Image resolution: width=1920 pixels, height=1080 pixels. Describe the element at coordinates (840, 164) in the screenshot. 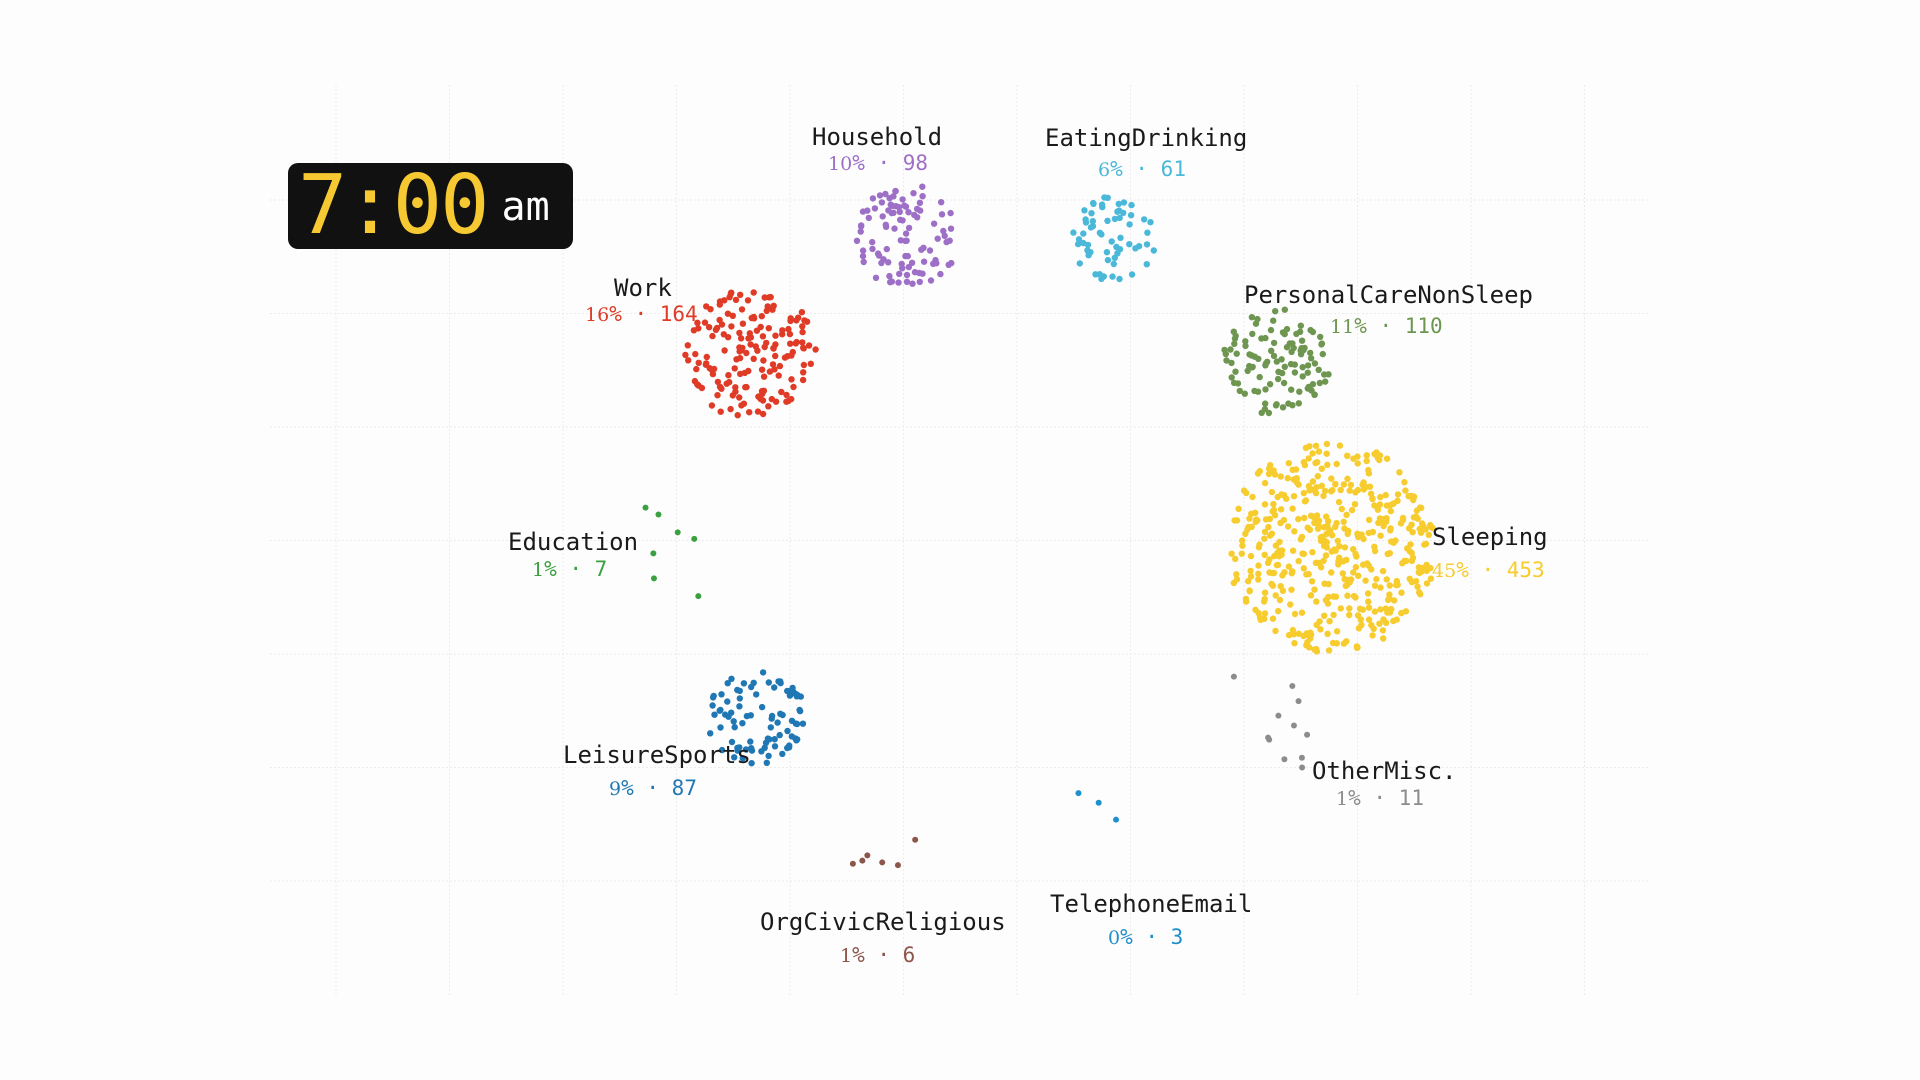

I see `category-percent: 10` at that location.